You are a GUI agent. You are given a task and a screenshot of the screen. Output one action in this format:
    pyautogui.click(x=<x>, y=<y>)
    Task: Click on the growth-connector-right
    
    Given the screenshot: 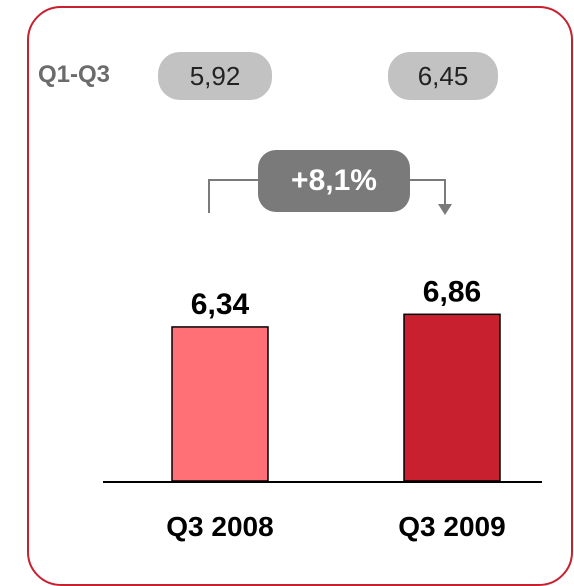 What is the action you would take?
    pyautogui.click(x=426, y=192)
    